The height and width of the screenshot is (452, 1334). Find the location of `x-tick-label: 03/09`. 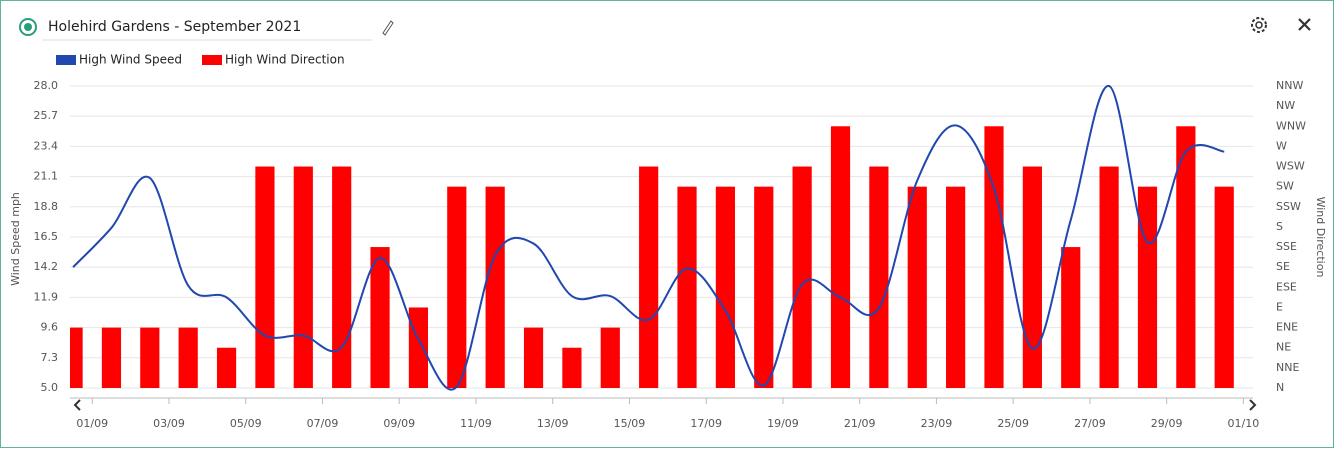

x-tick-label: 03/09 is located at coordinates (169, 423).